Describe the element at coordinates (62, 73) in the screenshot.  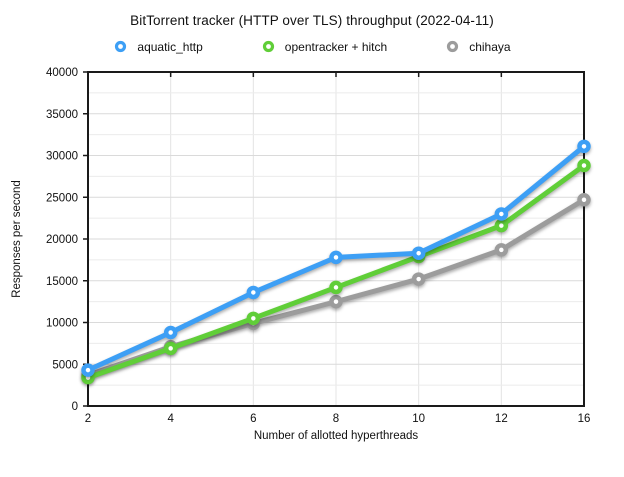
I see `y-tick-label: 40000` at that location.